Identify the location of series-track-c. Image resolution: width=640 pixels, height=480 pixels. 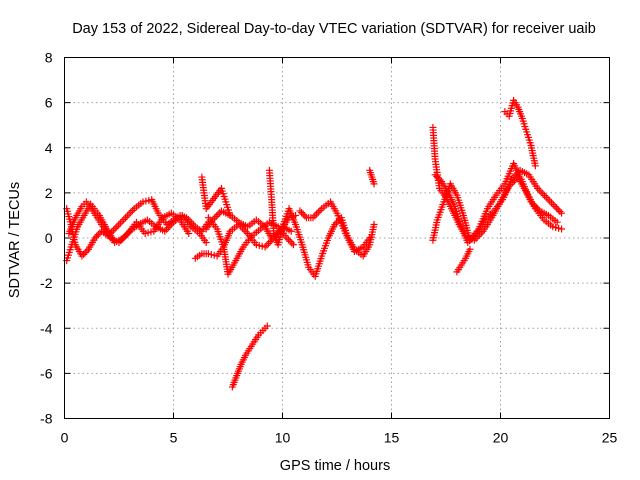
(129, 222).